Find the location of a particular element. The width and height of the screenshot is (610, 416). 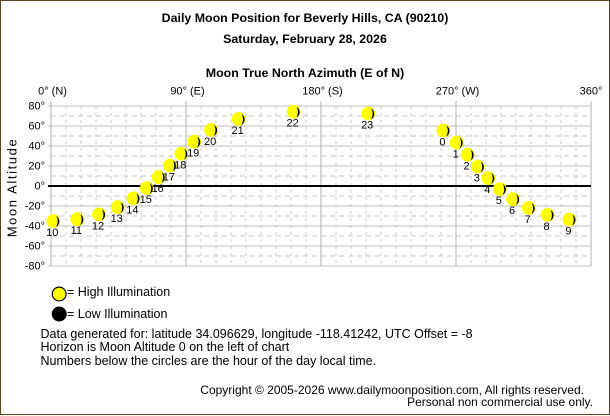

svg-text: 180° (S) is located at coordinates (322, 91).